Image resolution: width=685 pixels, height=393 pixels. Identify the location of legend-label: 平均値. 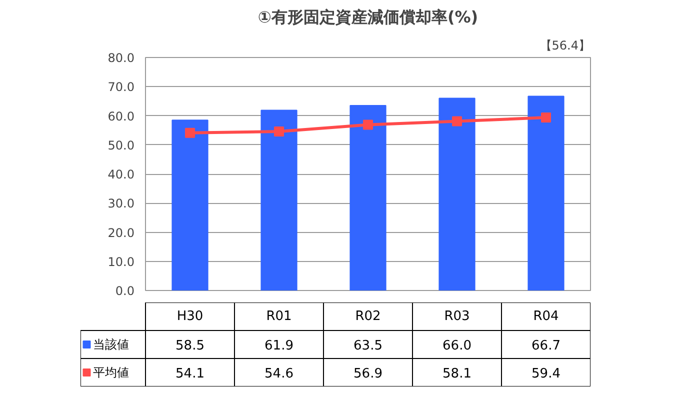
(110, 373).